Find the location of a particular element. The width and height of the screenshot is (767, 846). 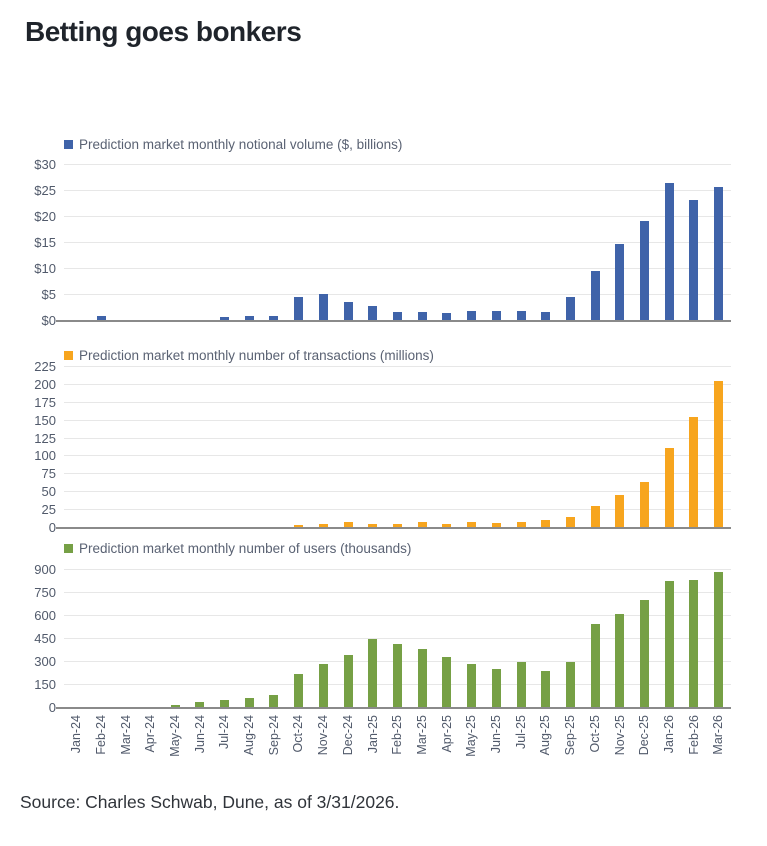

x-axis-slot: Aug-25 is located at coordinates (545, 742).